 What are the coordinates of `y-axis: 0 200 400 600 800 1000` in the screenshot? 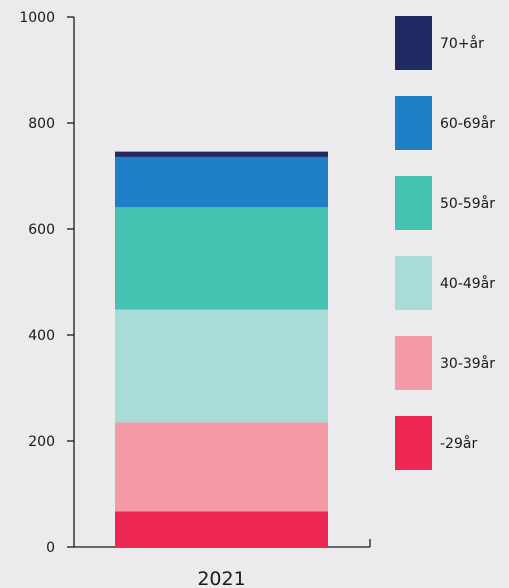 It's located at (47, 283).